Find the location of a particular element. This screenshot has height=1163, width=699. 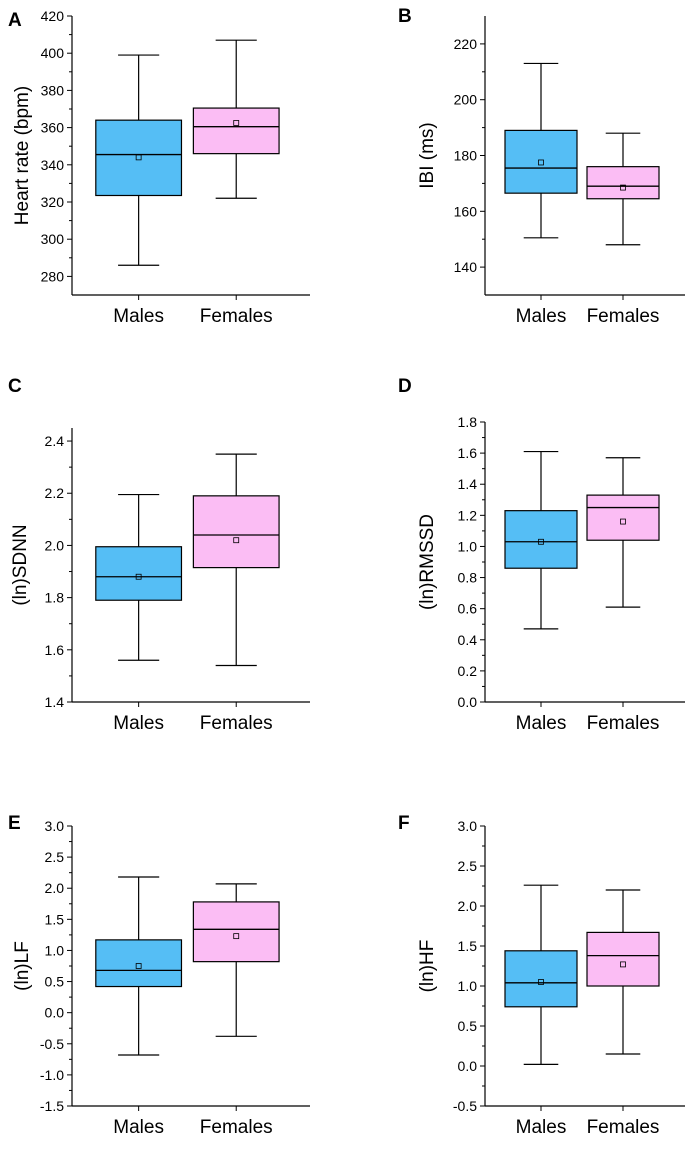

panel-b-females-box is located at coordinates (623, 183).